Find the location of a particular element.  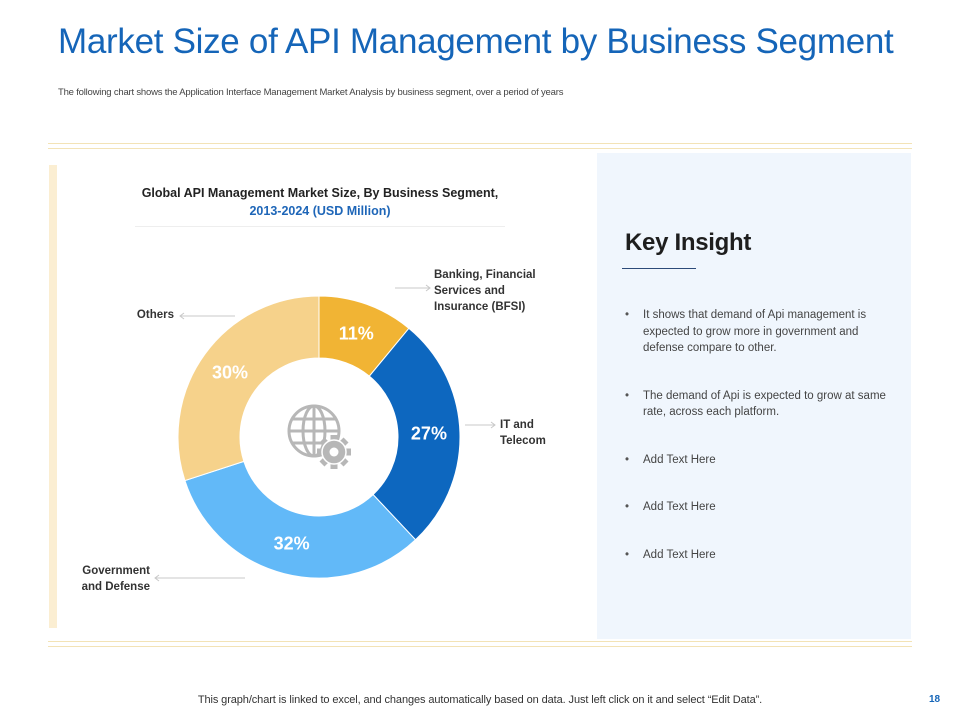

page-number: 18 is located at coordinates (935, 699).